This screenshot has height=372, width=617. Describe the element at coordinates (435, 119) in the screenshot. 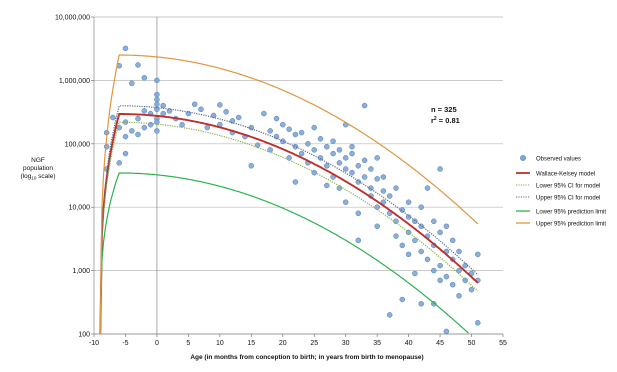

I see `annotation-r-sup: 2` at that location.